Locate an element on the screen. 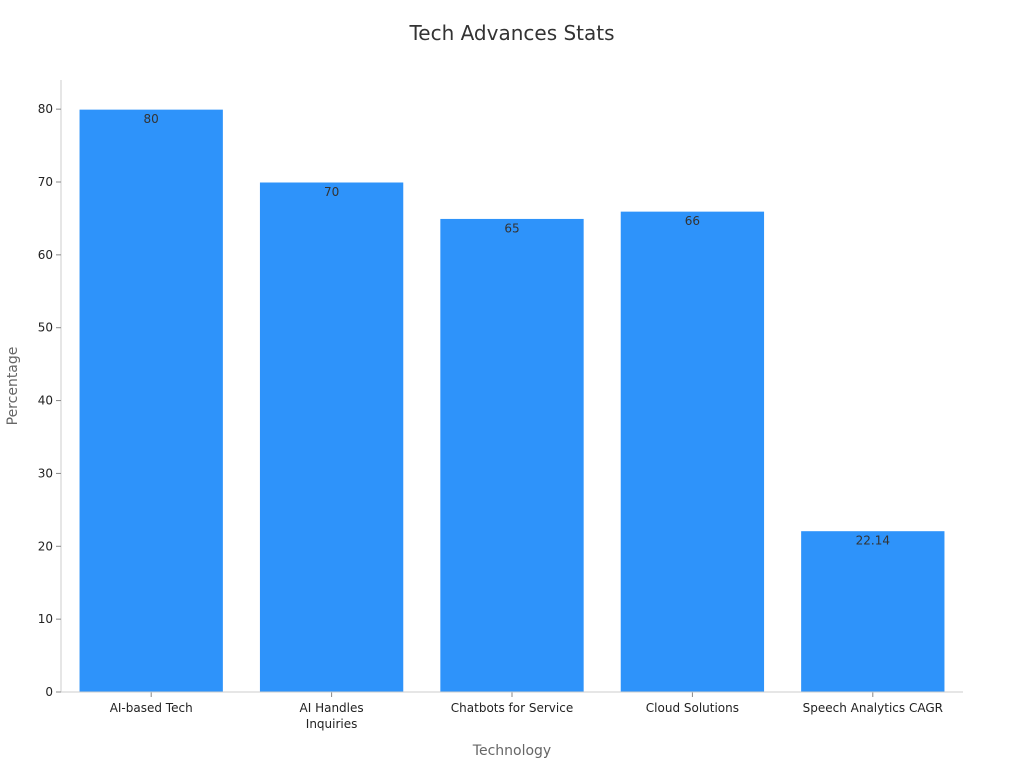  bar-value-label: 70 is located at coordinates (331, 192).